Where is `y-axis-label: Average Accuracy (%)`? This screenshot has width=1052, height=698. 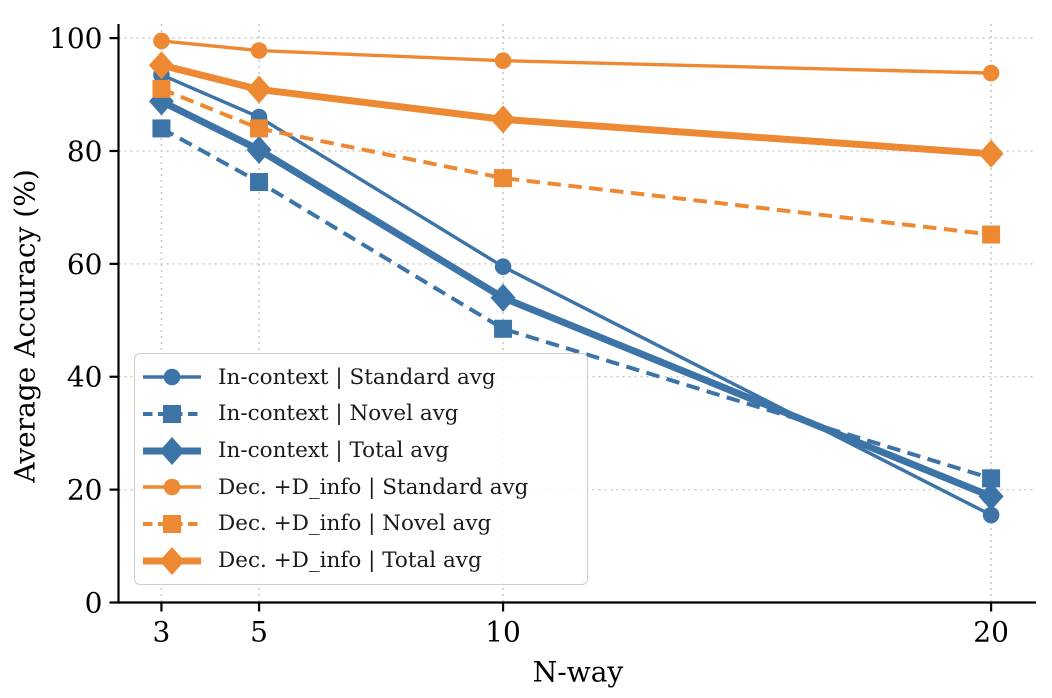 y-axis-label: Average Accuracy (%) is located at coordinates (25, 326).